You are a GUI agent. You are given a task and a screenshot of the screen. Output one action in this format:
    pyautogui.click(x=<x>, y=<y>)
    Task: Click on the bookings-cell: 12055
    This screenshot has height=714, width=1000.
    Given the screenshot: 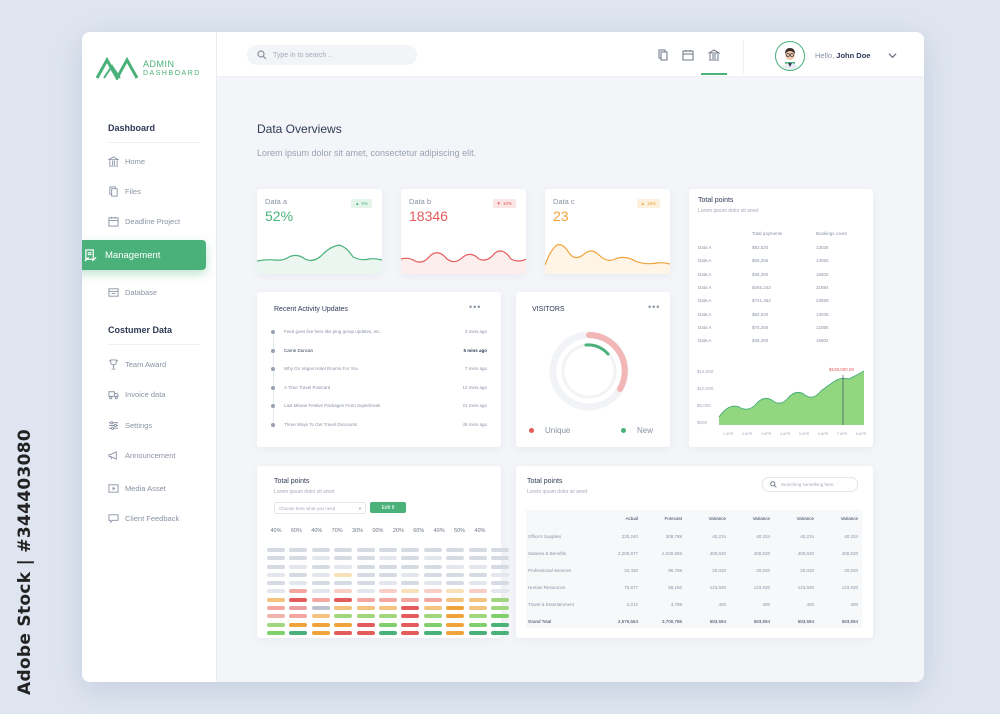 What is the action you would take?
    pyautogui.click(x=822, y=327)
    